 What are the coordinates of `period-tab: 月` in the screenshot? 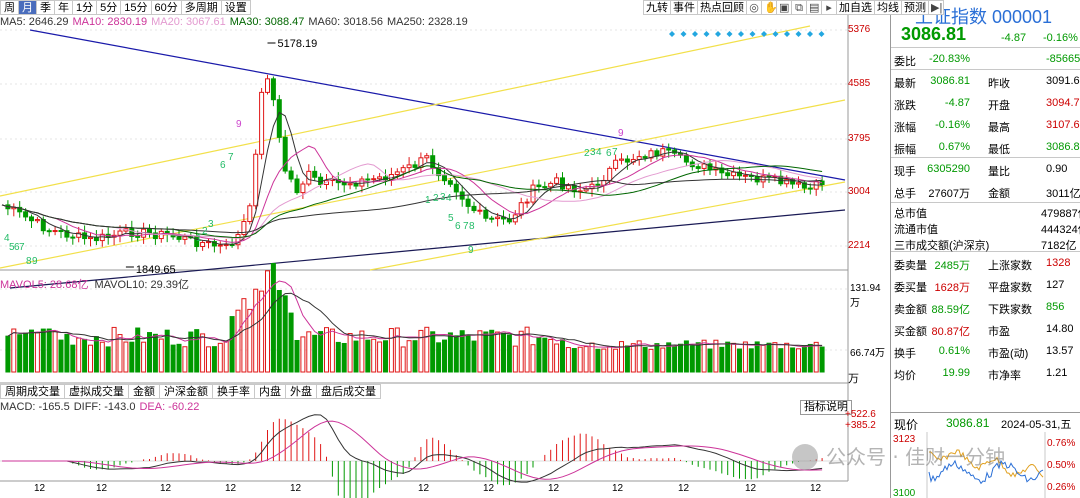 It's located at (28, 7).